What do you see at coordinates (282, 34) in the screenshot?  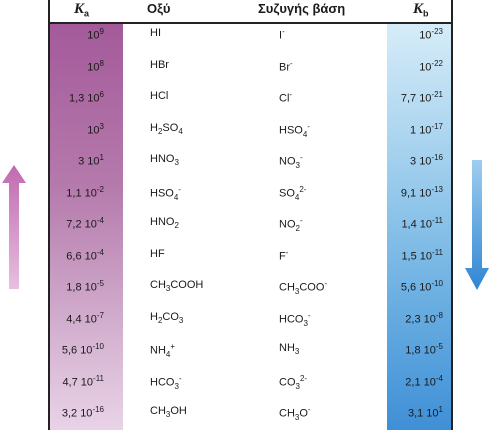 I see `conjugate-base-formula: I-` at bounding box center [282, 34].